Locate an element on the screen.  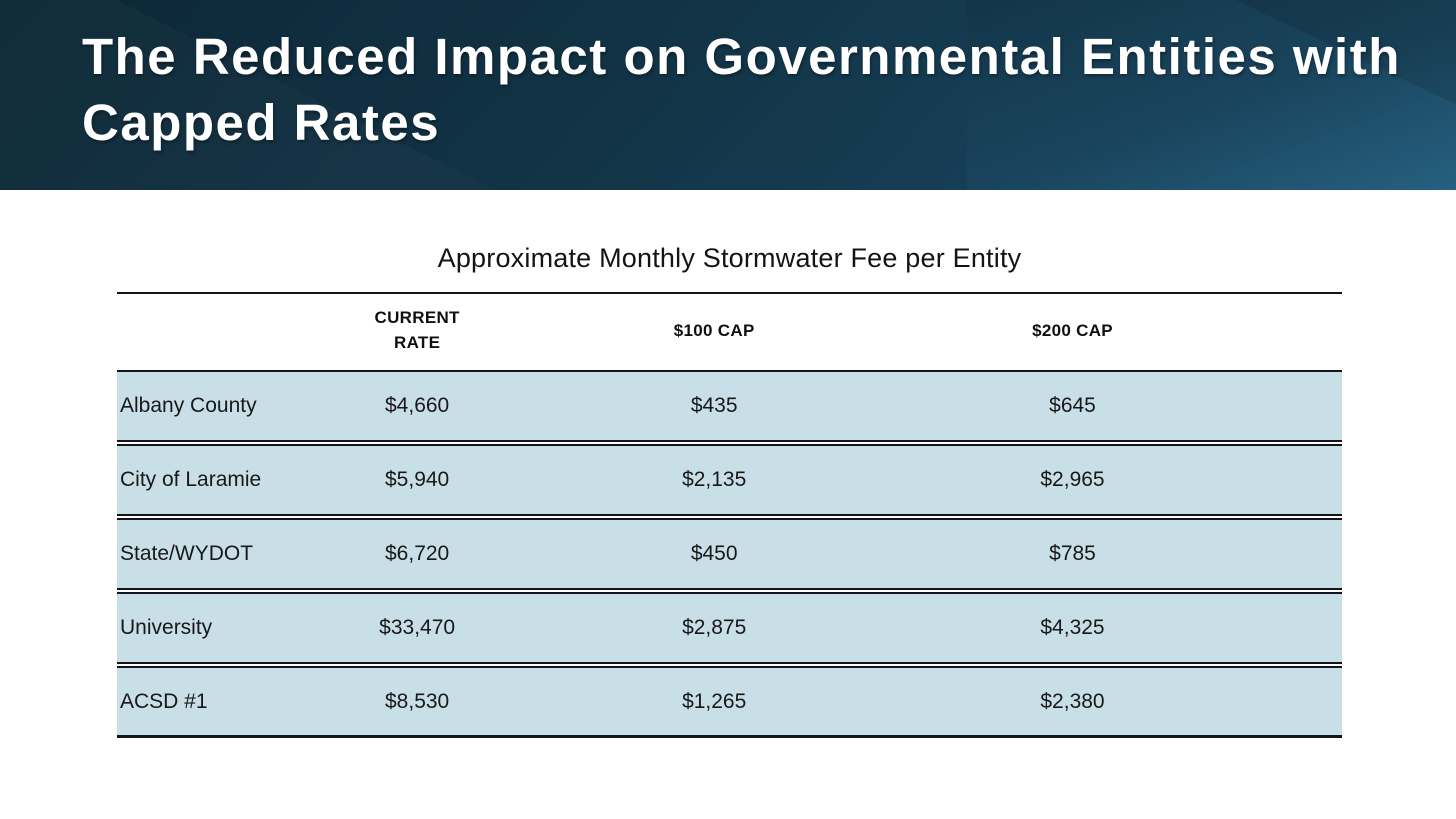
cap-100-cell: $435 is located at coordinates (714, 406).